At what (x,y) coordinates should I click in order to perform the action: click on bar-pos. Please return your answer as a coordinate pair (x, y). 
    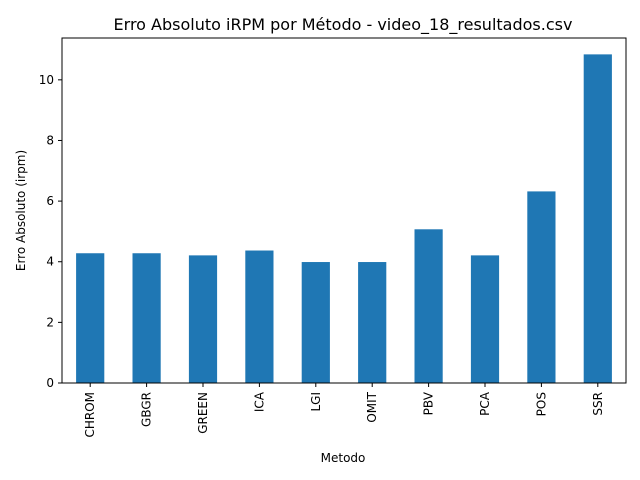
    Looking at the image, I should click on (541, 287).